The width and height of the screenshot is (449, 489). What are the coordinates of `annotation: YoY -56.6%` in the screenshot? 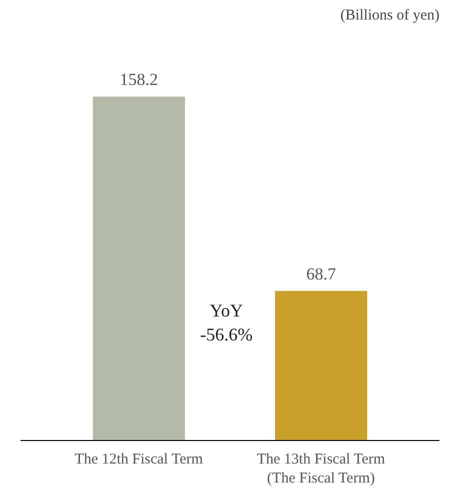 It's located at (226, 322).